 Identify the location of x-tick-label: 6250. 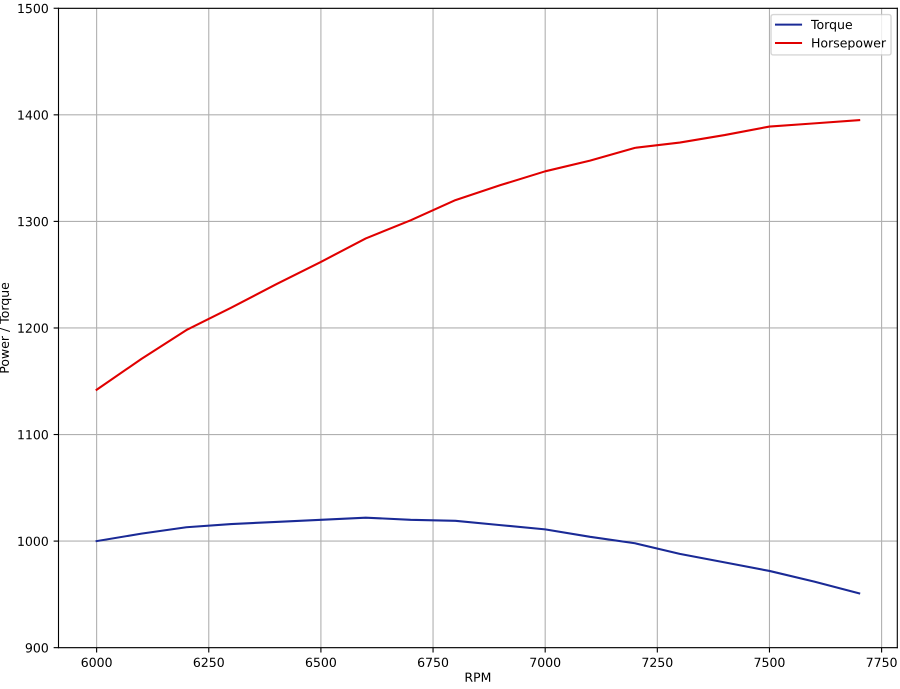
(209, 663).